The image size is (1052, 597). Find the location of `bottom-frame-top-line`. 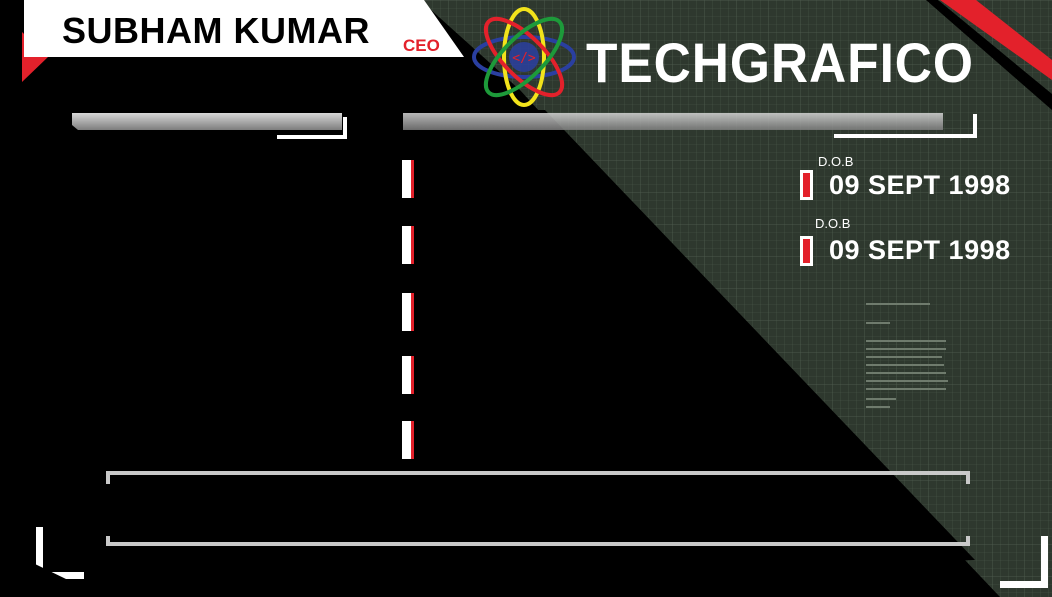

bottom-frame-top-line is located at coordinates (538, 477).